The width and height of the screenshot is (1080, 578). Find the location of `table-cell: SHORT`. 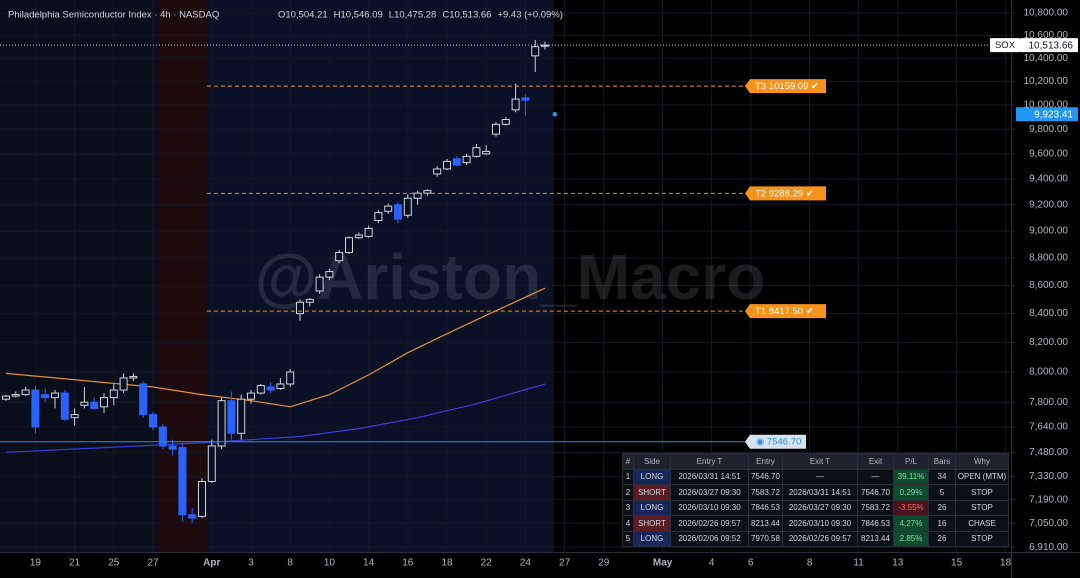

table-cell: SHORT is located at coordinates (652, 492).